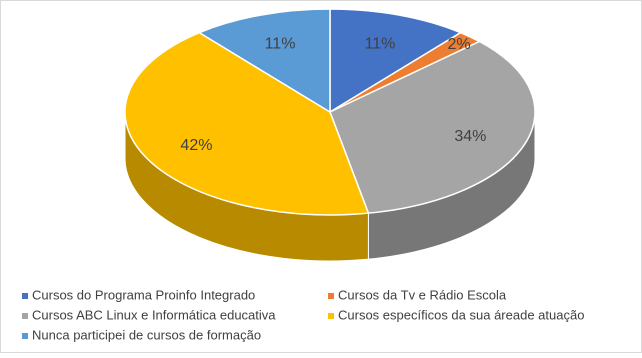  I want to click on data-label: 34%, so click(470, 136).